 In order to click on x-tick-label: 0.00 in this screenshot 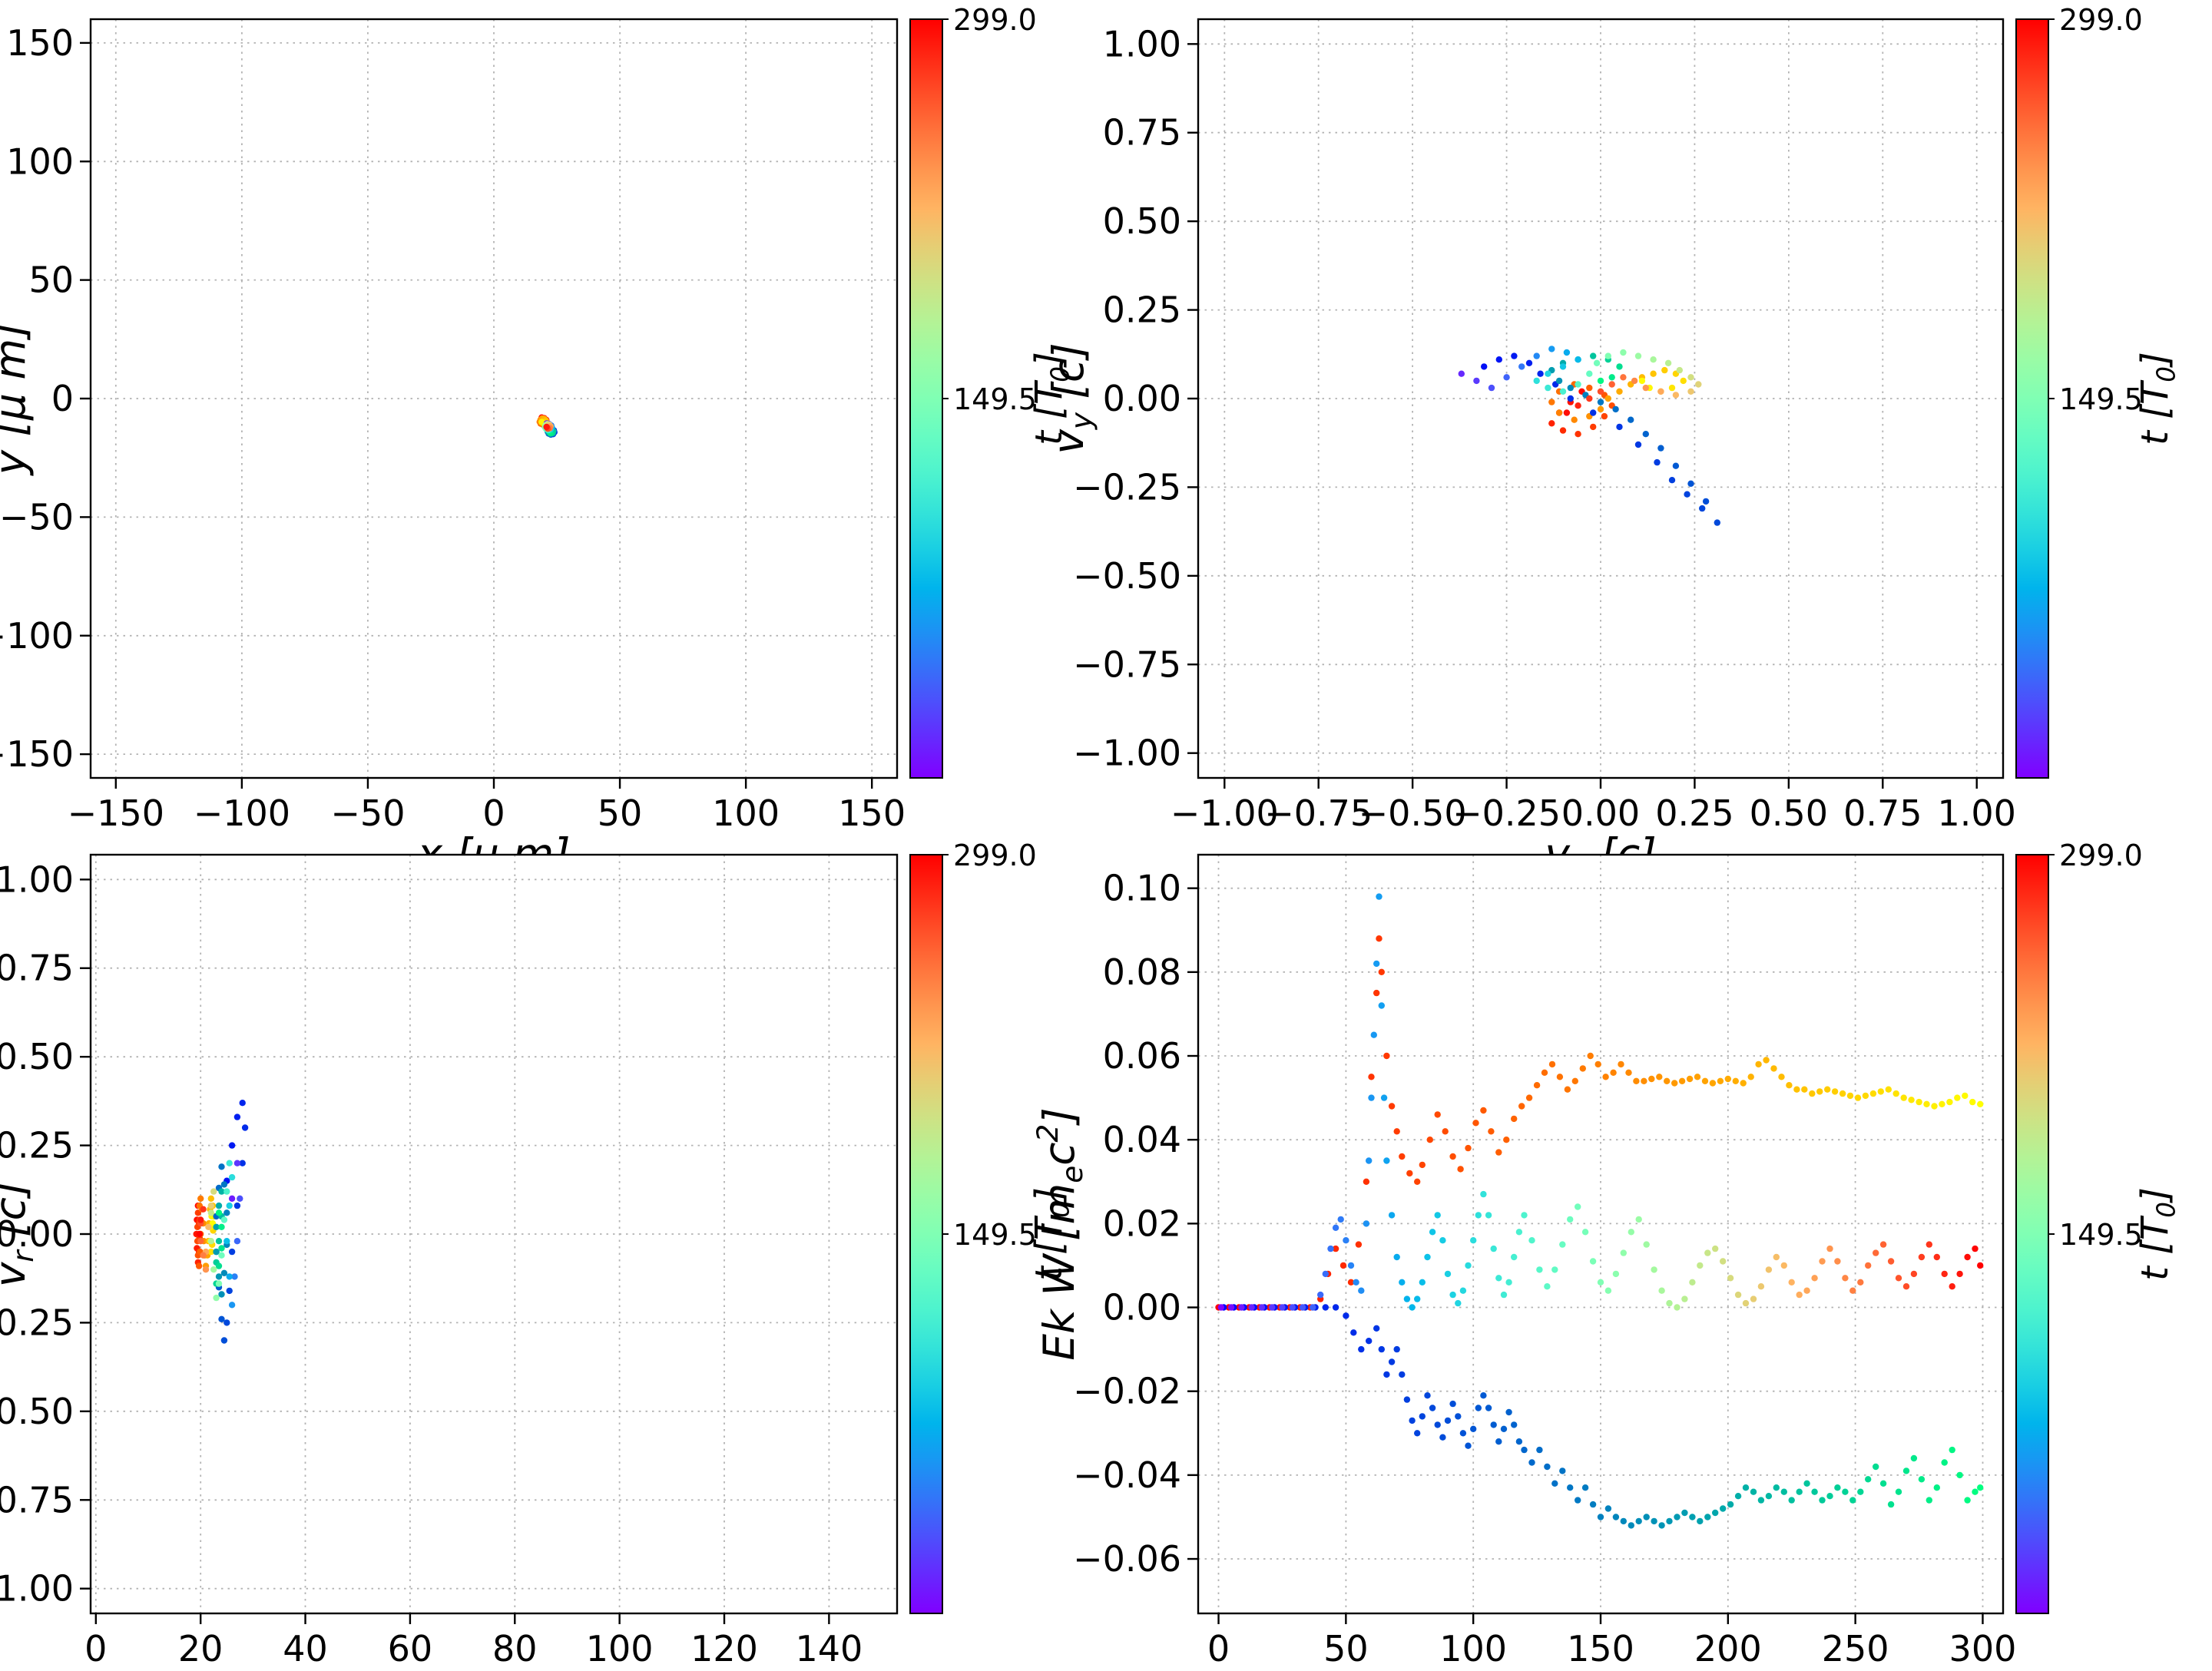, I will do `click(1600, 813)`.